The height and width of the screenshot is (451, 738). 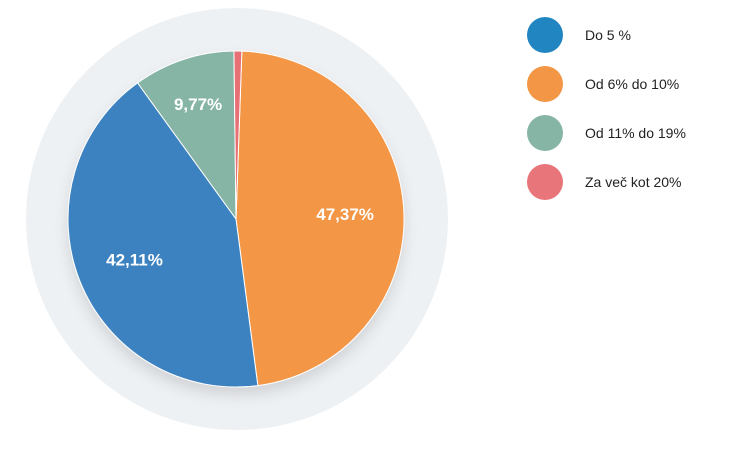 I want to click on legend-item-do-5: Do 5 %, so click(x=606, y=34).